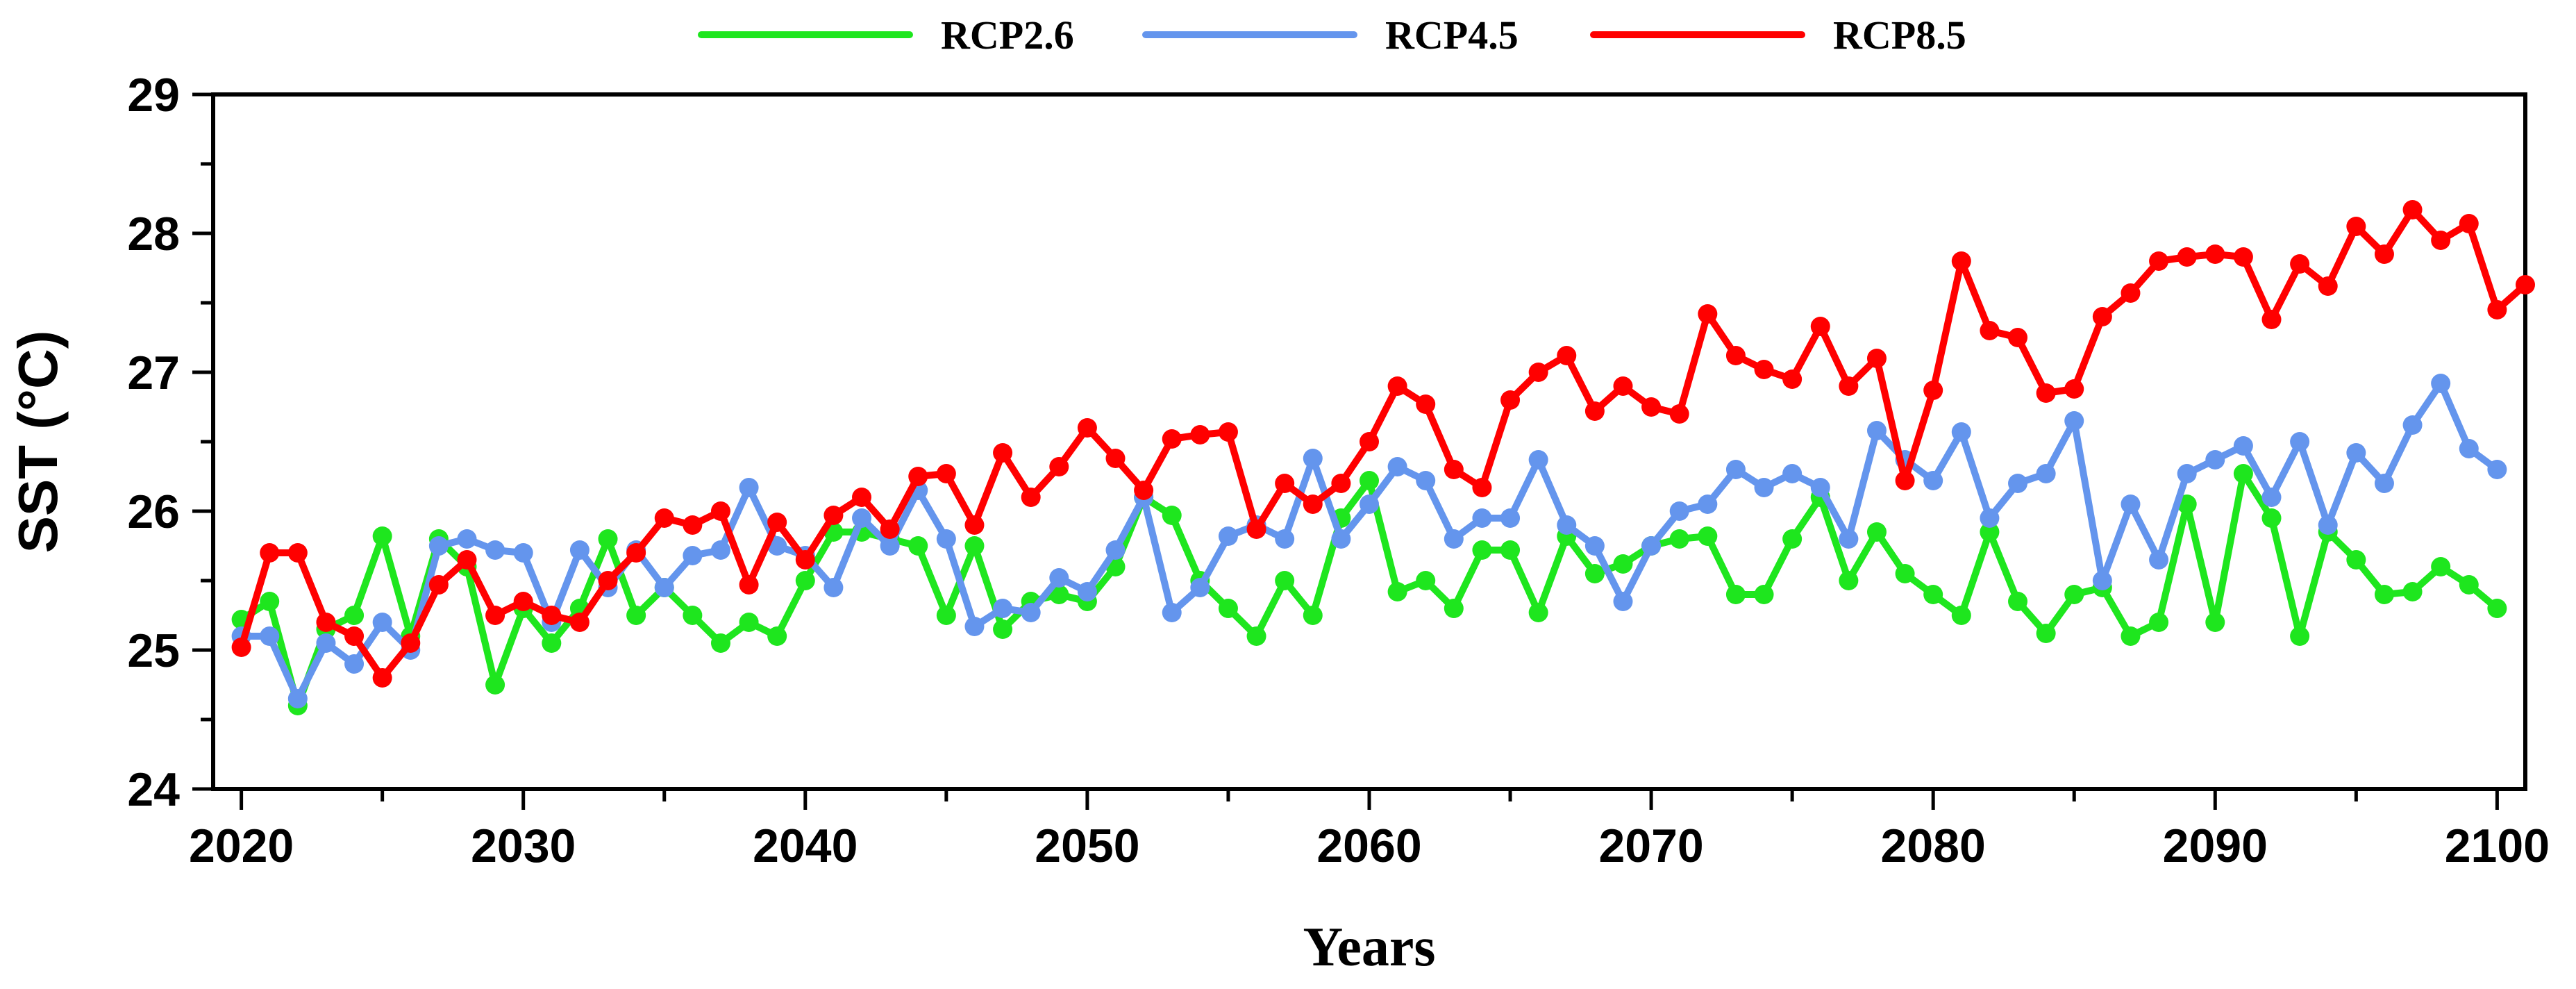  What do you see at coordinates (523, 846) in the screenshot?
I see `x-tick-label: 2030` at bounding box center [523, 846].